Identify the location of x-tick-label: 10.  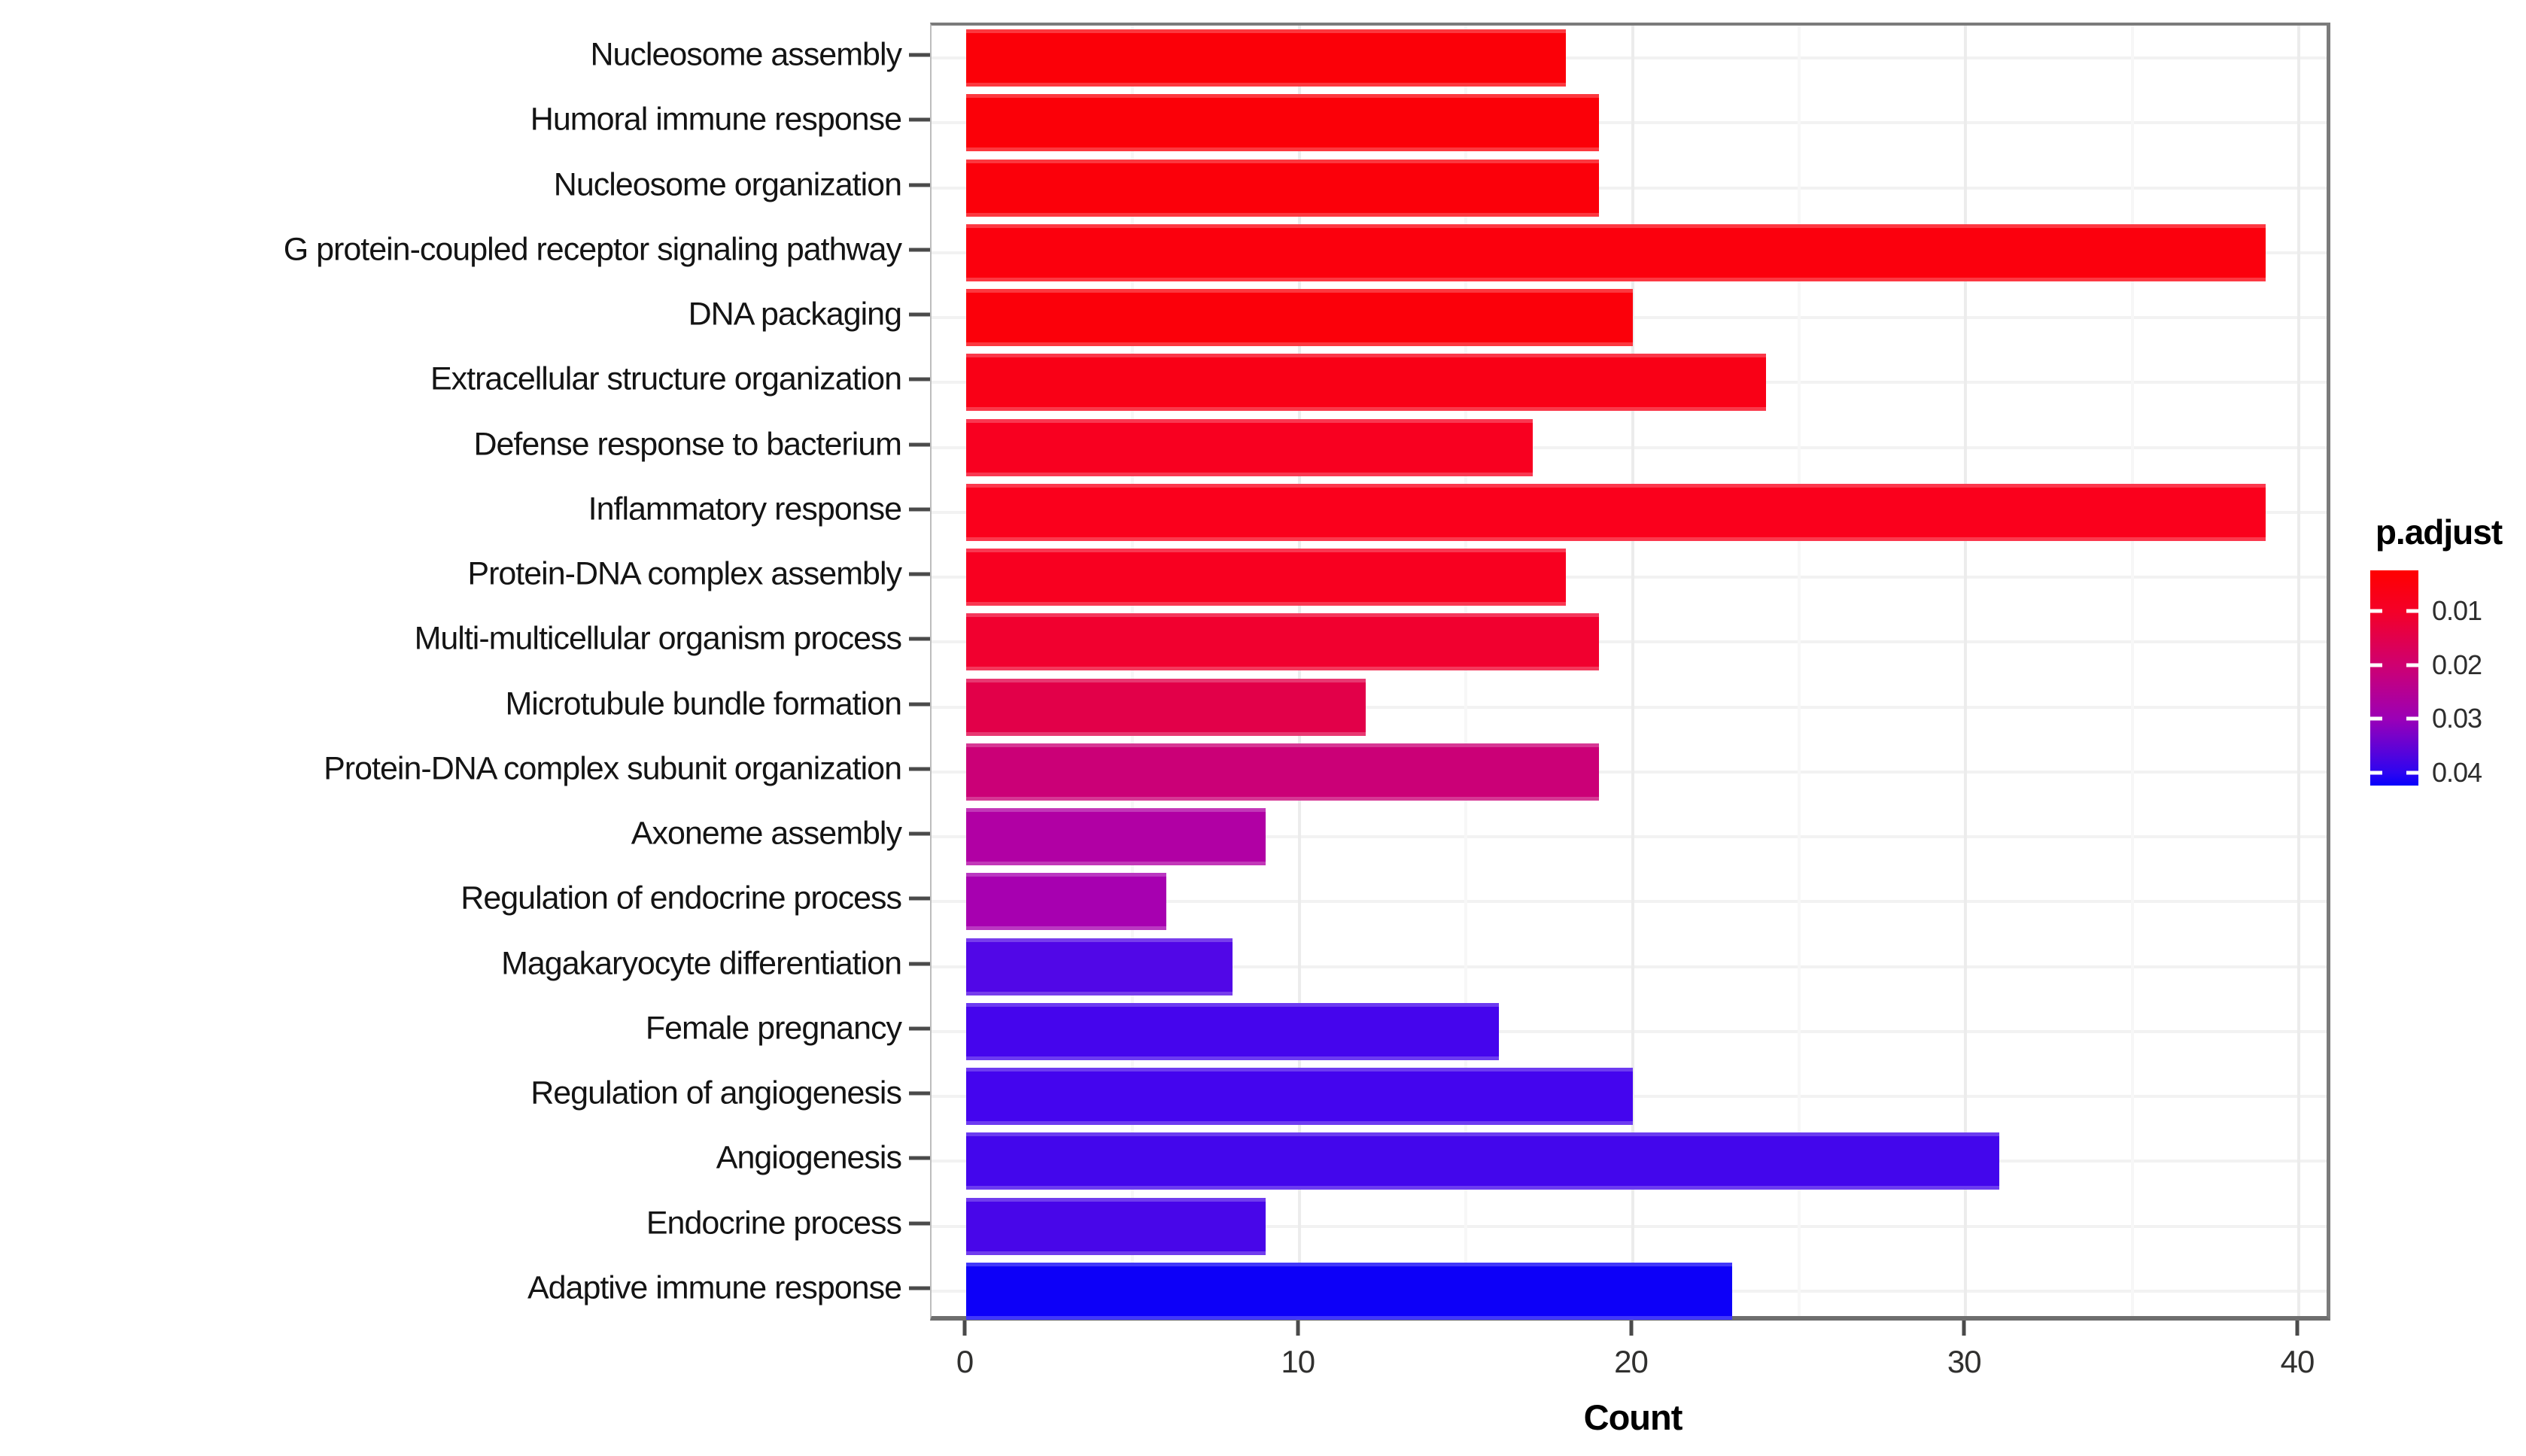
(1298, 1361).